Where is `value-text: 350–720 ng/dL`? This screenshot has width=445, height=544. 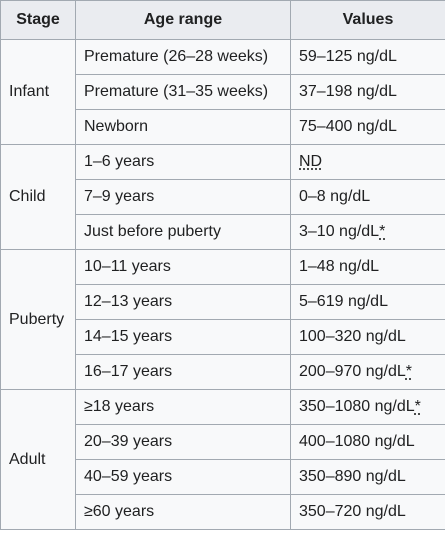
value-text: 350–720 ng/dL is located at coordinates (352, 511).